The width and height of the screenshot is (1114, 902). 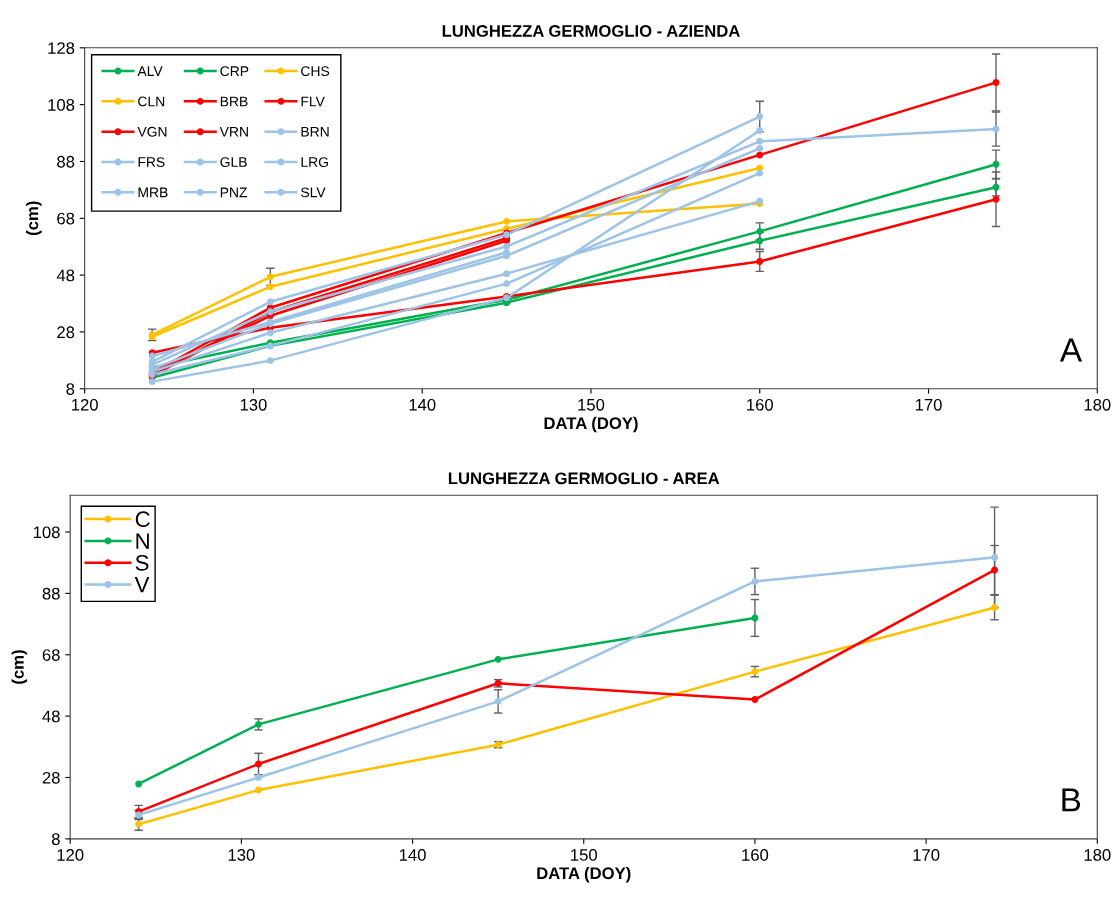 What do you see at coordinates (1071, 350) in the screenshot?
I see `annotation: A` at bounding box center [1071, 350].